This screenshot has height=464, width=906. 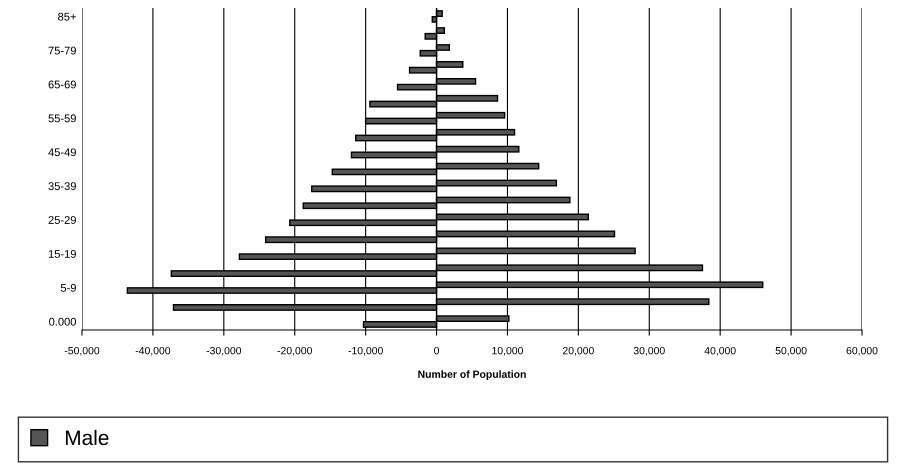 What do you see at coordinates (62, 152) in the screenshot?
I see `y-tick-label: 45-49` at bounding box center [62, 152].